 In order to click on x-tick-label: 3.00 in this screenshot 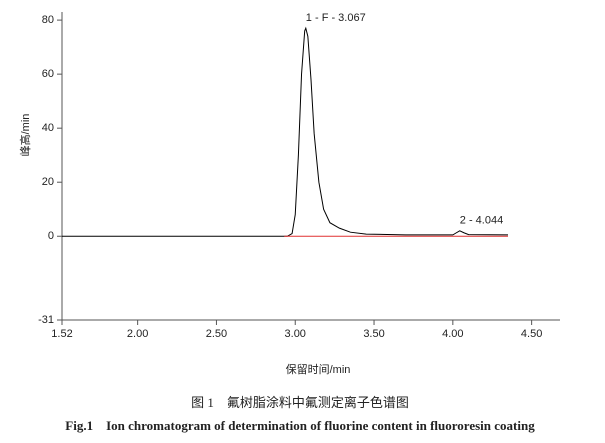, I will do `click(295, 334)`.